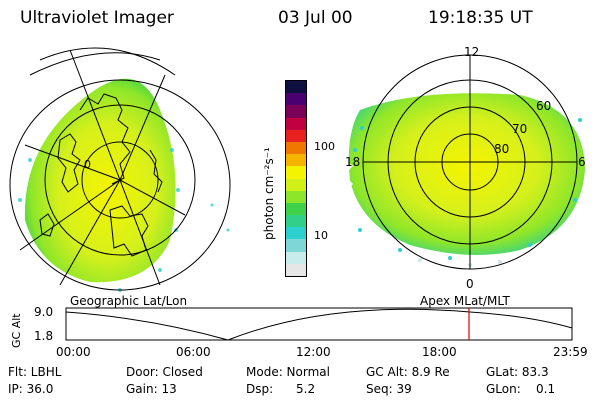 Image resolution: width=600 pixels, height=400 pixels. What do you see at coordinates (480, 18) in the screenshot?
I see `time-label: 19:18:35 UT` at bounding box center [480, 18].